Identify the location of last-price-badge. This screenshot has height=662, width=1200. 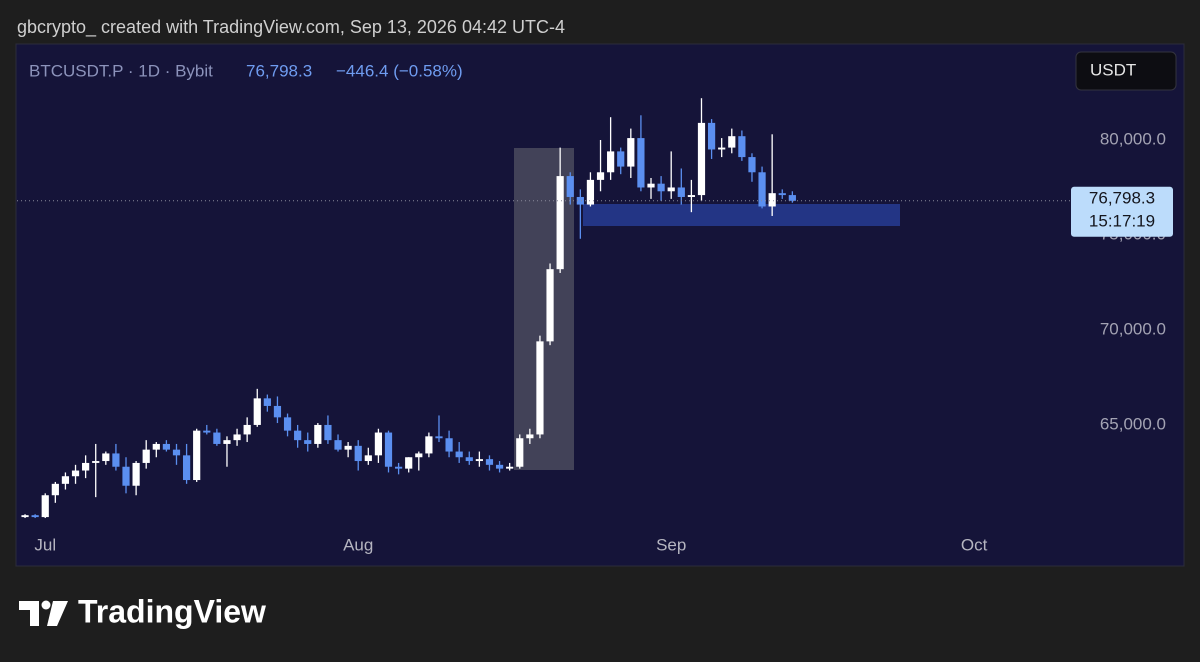
(1122, 211).